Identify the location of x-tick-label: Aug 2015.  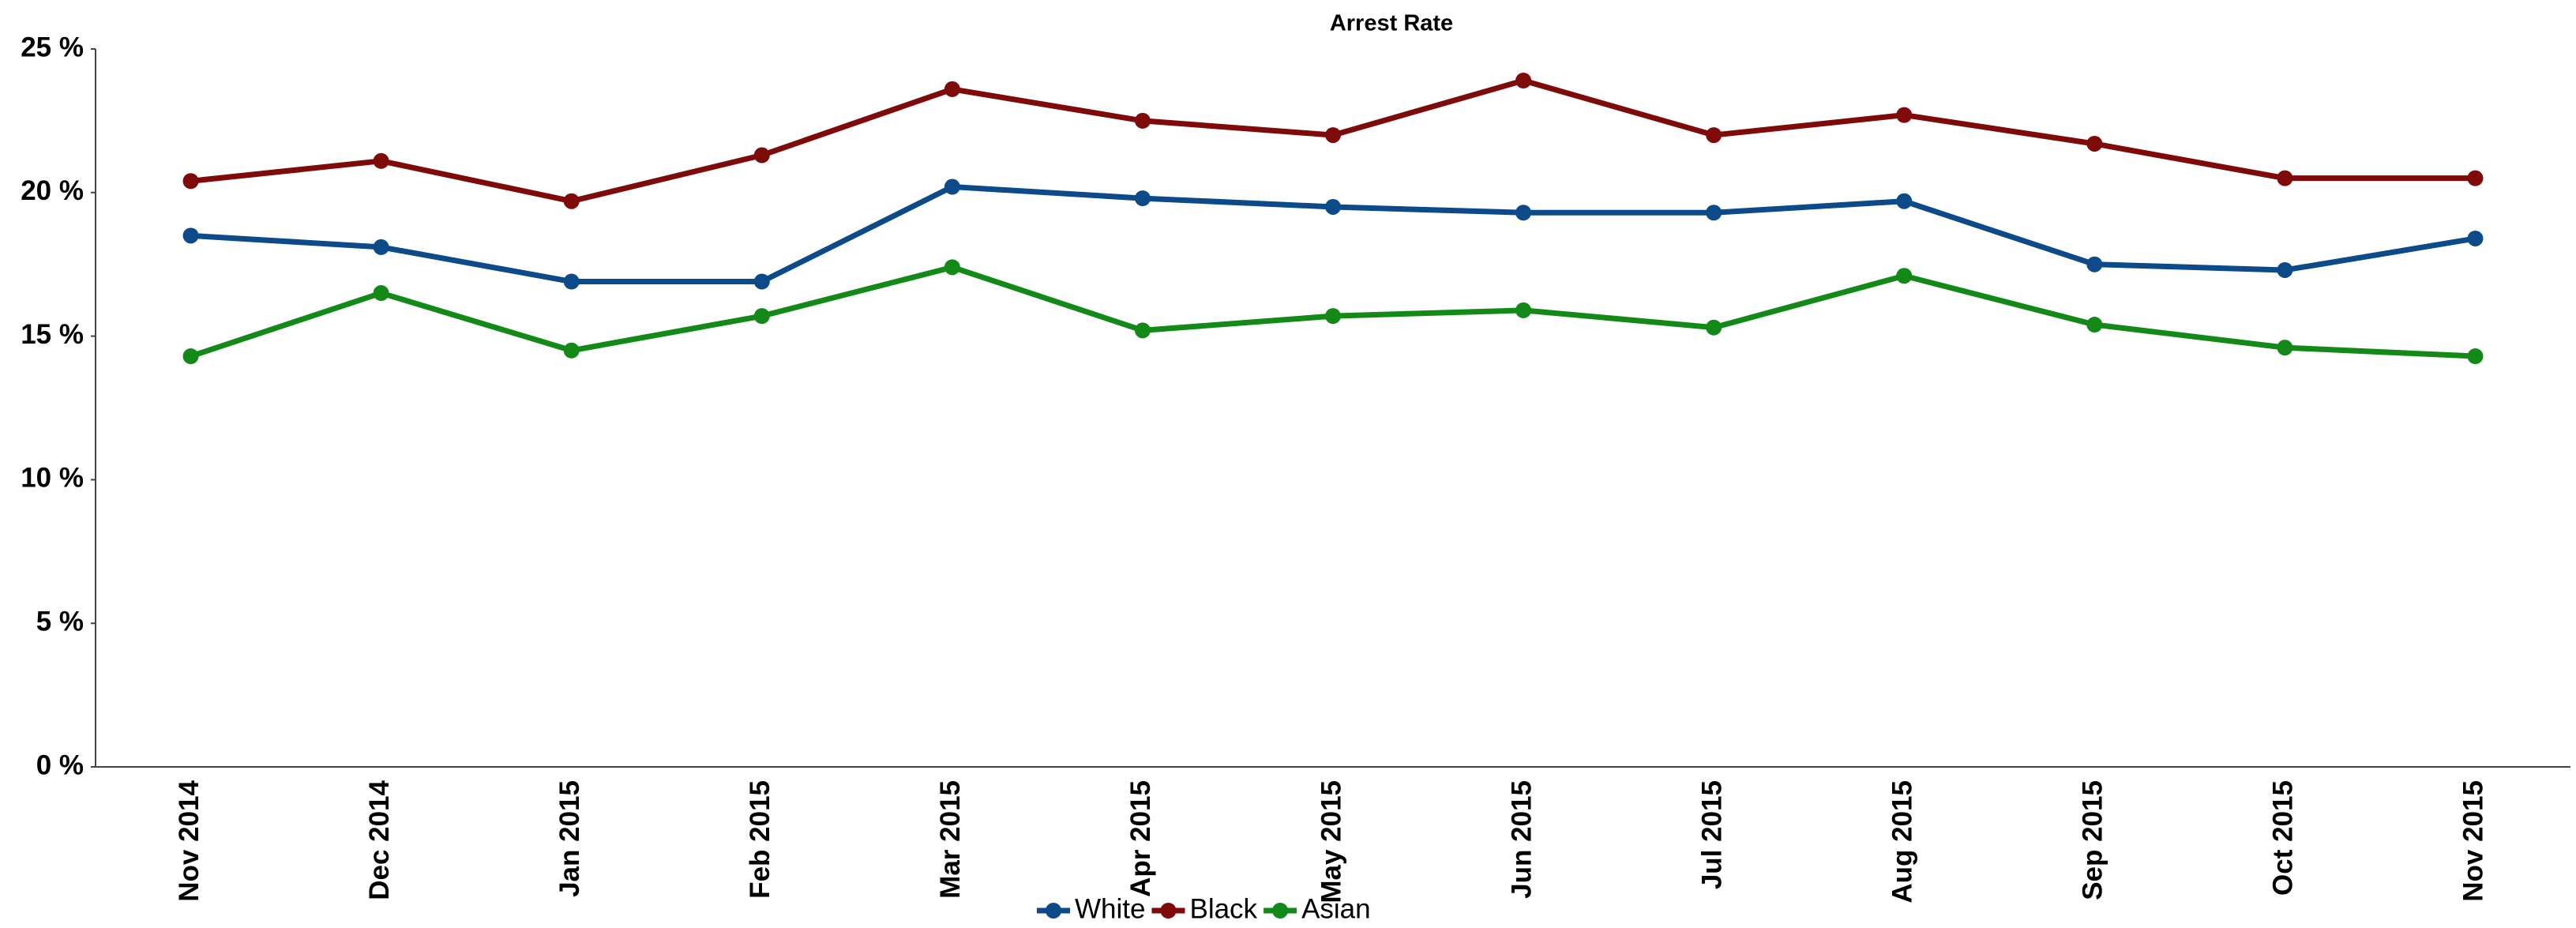
(1902, 842).